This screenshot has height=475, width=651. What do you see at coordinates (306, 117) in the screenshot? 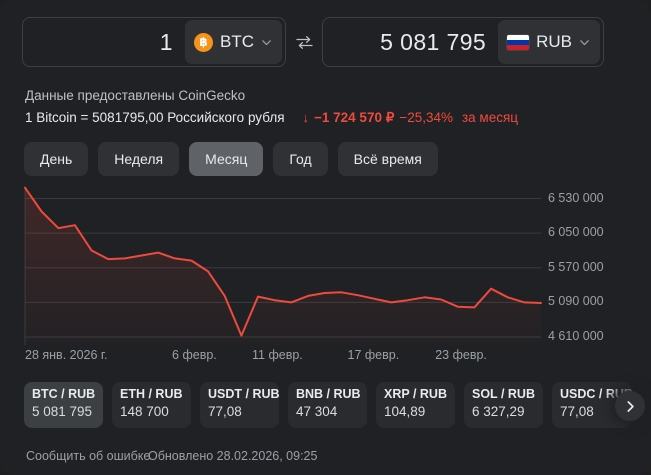
I see `trend-down-arrow-icon: ↓` at bounding box center [306, 117].